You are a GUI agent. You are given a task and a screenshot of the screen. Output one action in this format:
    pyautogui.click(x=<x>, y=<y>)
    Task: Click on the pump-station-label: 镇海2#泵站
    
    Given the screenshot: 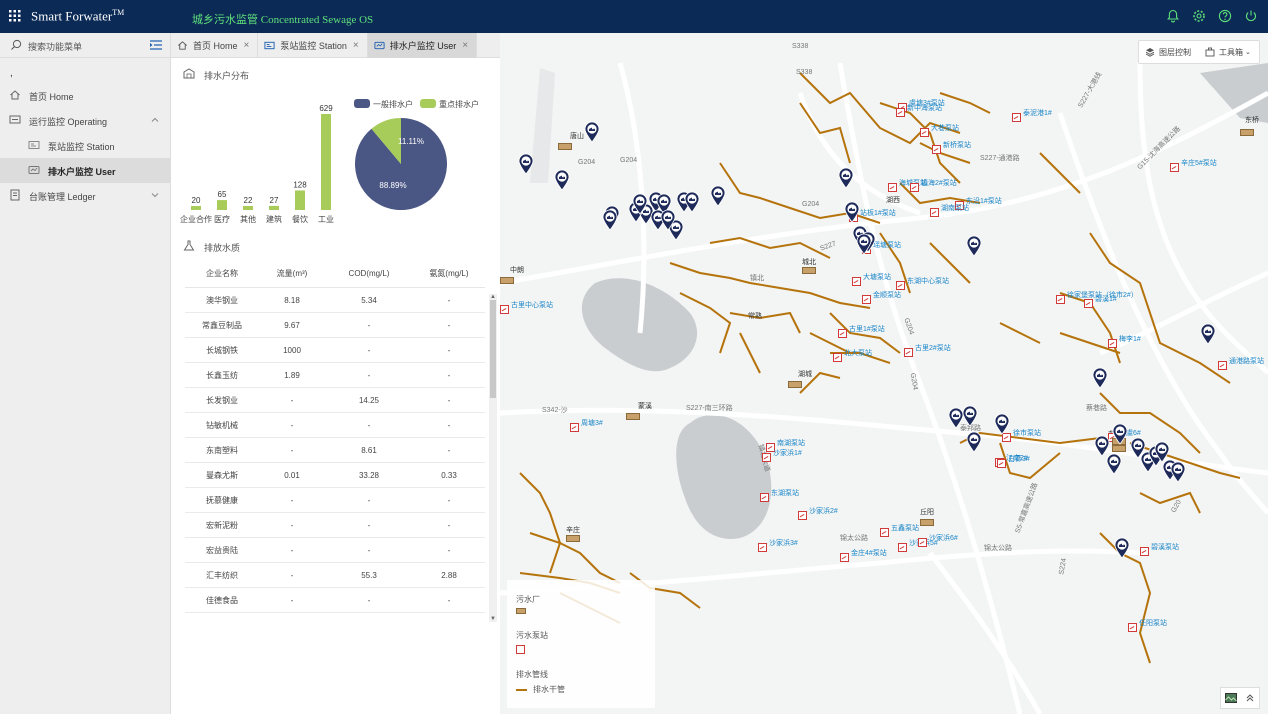 What is the action you would take?
    pyautogui.click(x=939, y=183)
    